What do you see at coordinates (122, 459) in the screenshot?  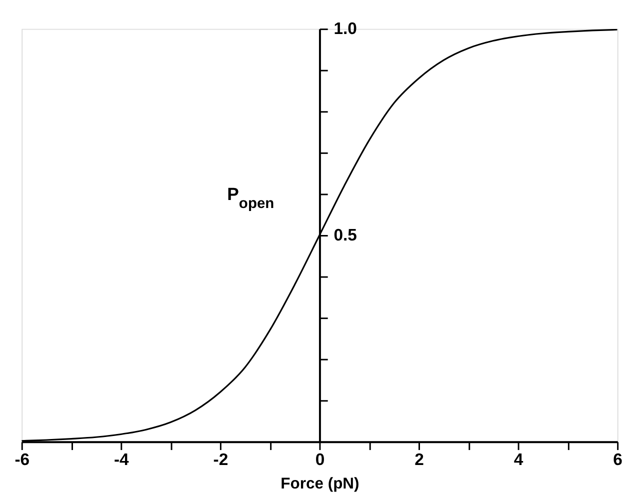 I see `x-tick-label: -4` at bounding box center [122, 459].